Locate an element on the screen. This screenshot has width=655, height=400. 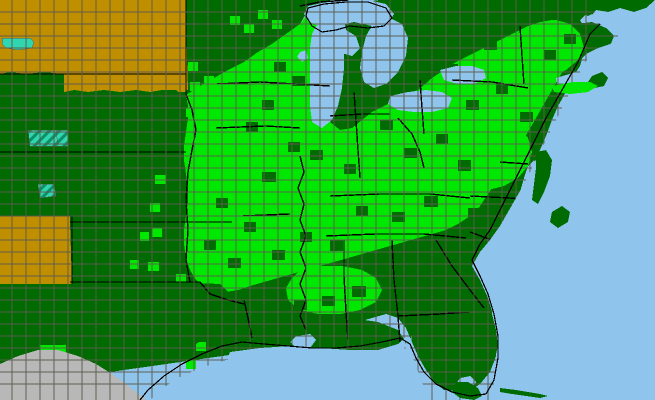
gold-region-southwest is located at coordinates (36, 250).